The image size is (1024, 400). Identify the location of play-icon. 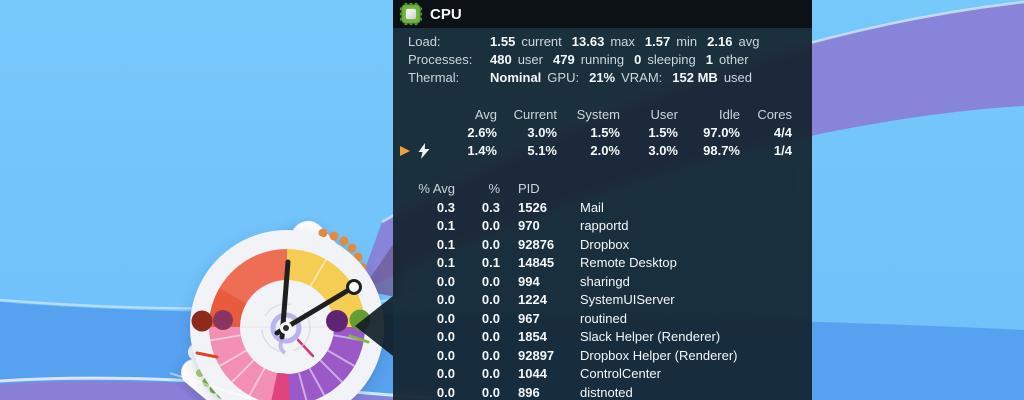
(405, 151).